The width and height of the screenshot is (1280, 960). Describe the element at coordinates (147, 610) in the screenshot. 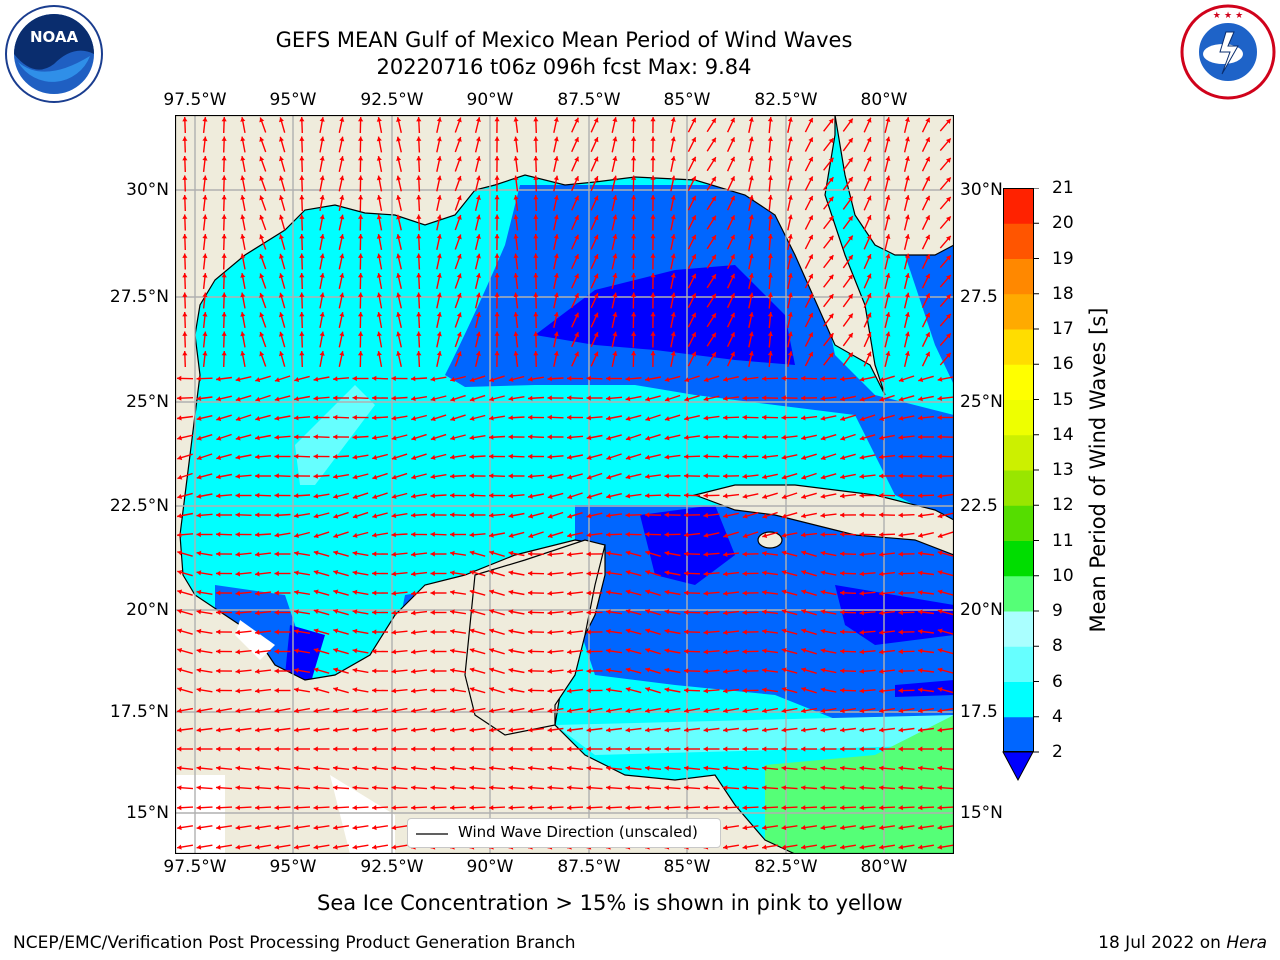

I see `lat-tick-label: 20°N` at that location.